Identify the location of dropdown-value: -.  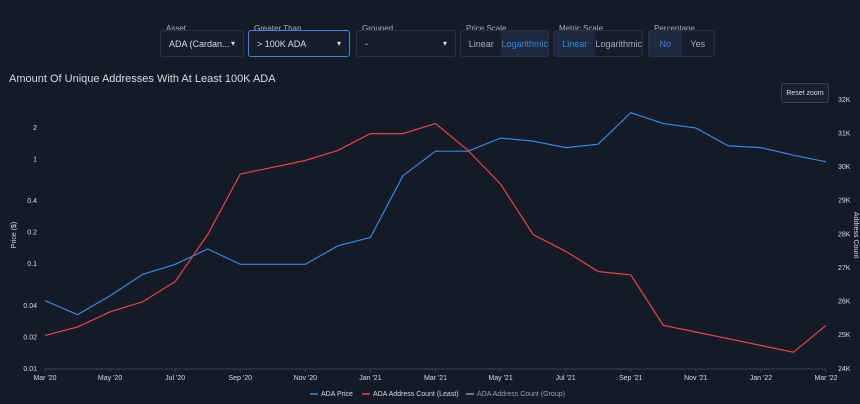
(366, 43).